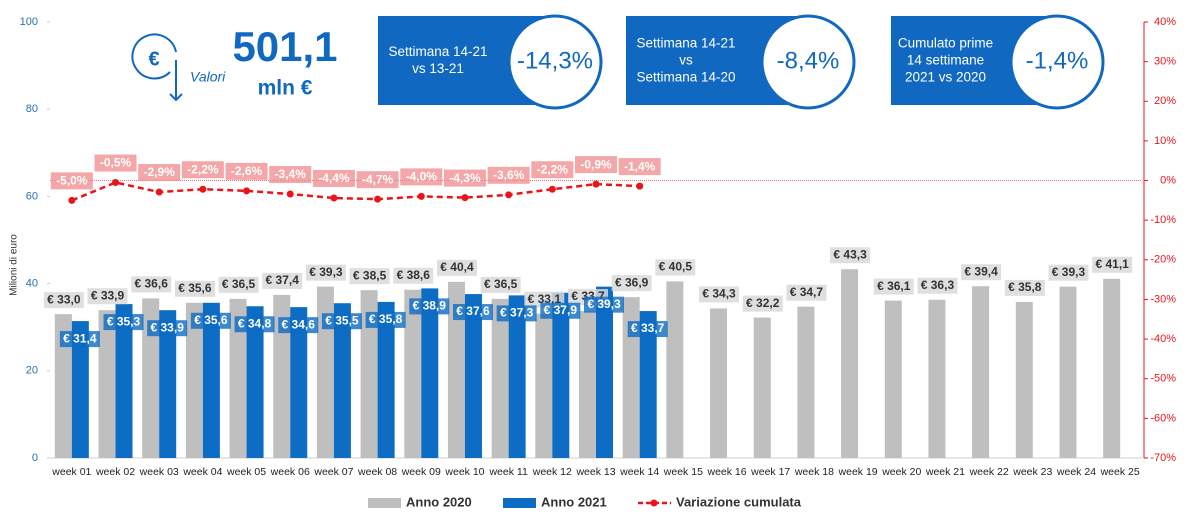 This screenshot has width=1199, height=518. Describe the element at coordinates (32, 196) in the screenshot. I see `y-tick-label: 60` at that location.